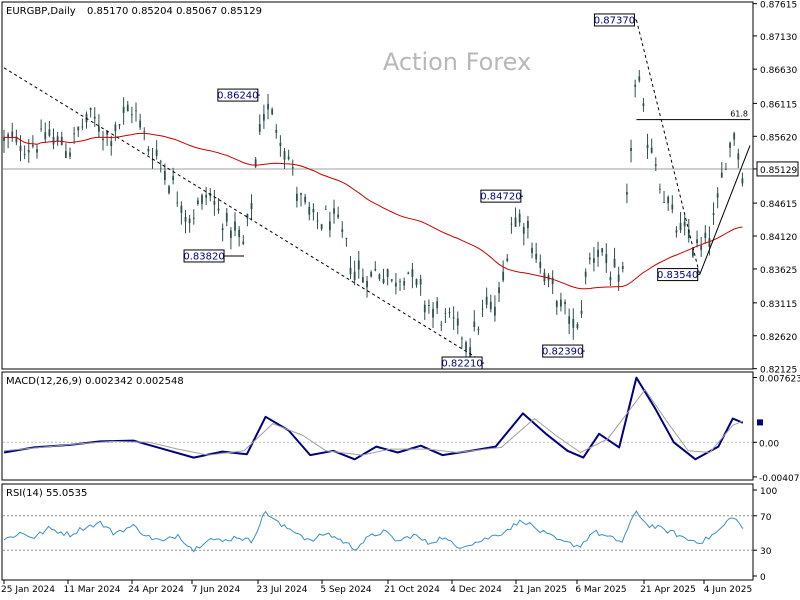 Image resolution: width=800 pixels, height=600 pixels. I want to click on annotation-label: 0.87370, so click(614, 20).